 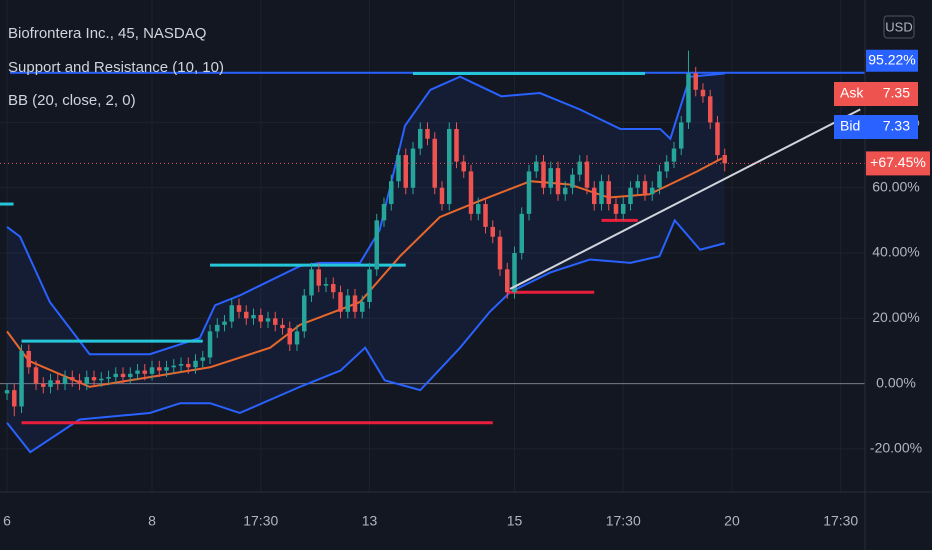 What do you see at coordinates (685, 199) in the screenshot?
I see `trendline` at bounding box center [685, 199].